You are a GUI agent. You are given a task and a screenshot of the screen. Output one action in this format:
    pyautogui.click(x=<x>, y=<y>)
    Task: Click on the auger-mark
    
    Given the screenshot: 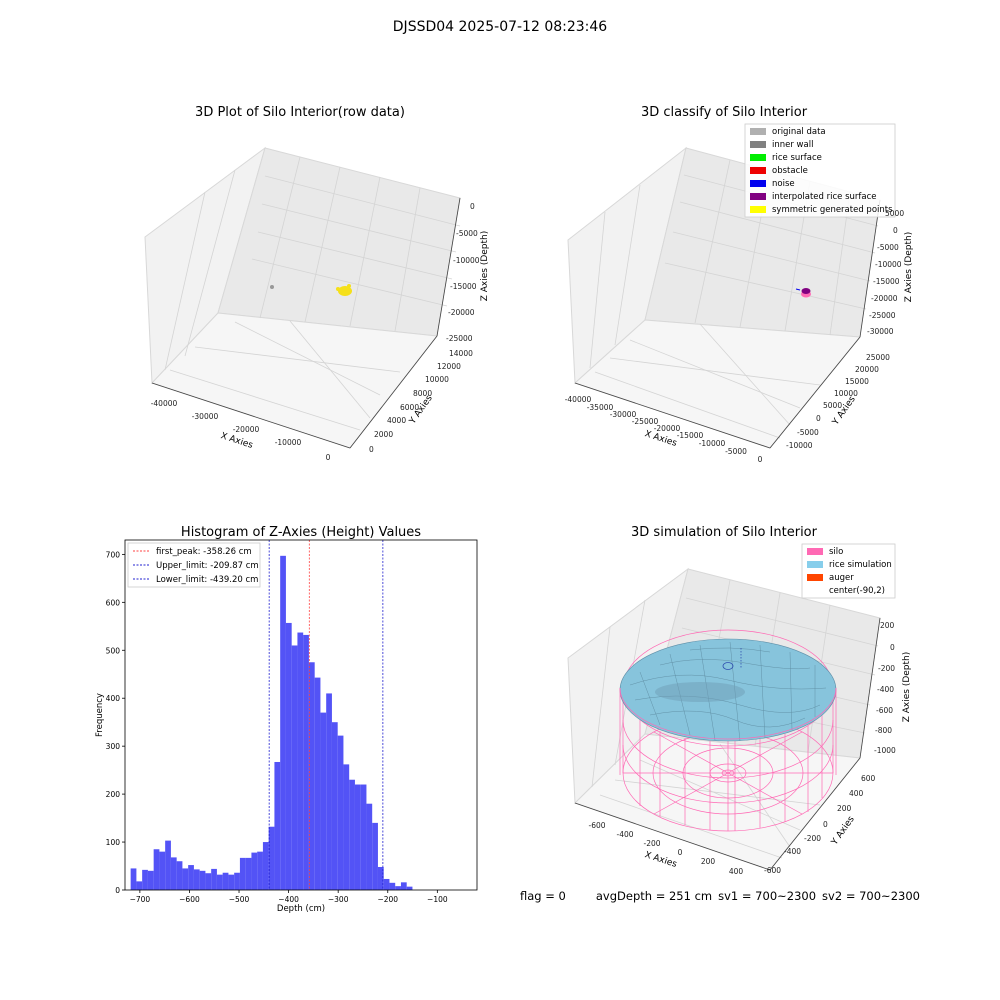 What is the action you would take?
    pyautogui.click(x=732, y=659)
    